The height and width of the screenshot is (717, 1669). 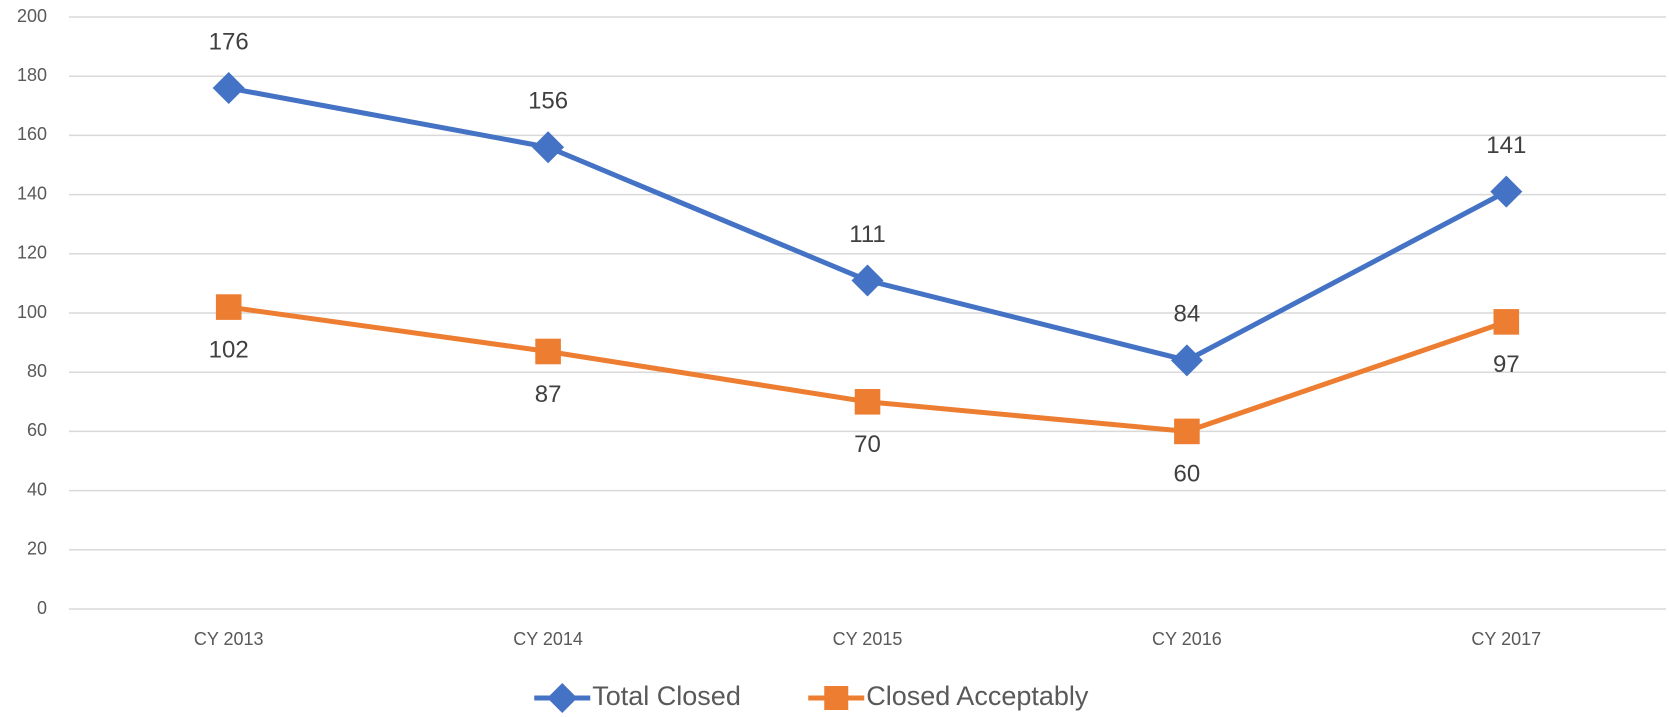 What do you see at coordinates (229, 41) in the screenshot?
I see `data-label: 176` at bounding box center [229, 41].